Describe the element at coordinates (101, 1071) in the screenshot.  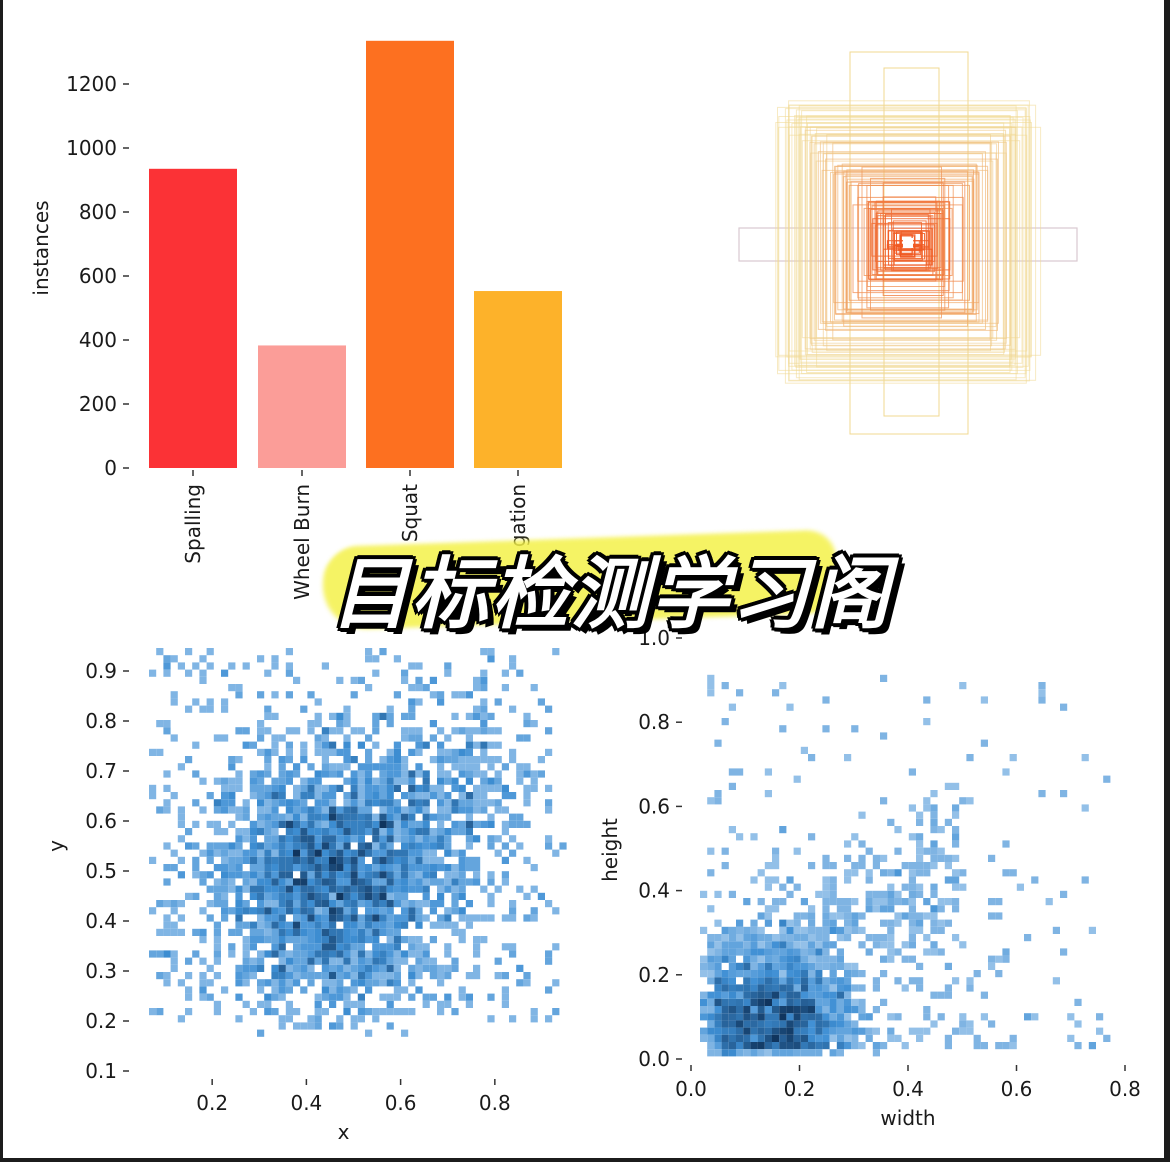
I see `heatmap-y-tick-label: 0.1` at that location.